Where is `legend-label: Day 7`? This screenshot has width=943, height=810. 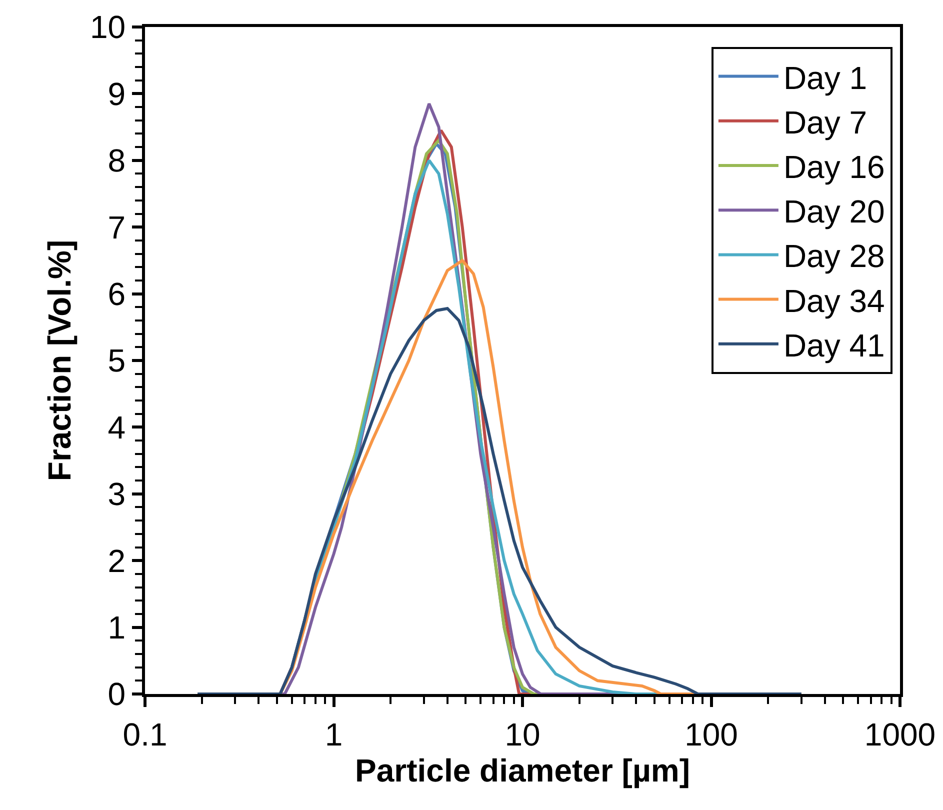 legend-label: Day 7 is located at coordinates (825, 122).